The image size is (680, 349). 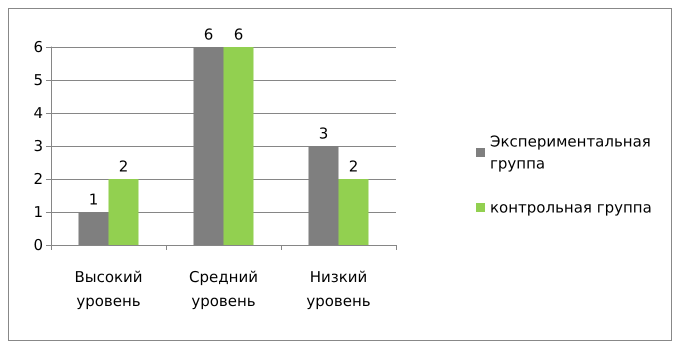 What do you see at coordinates (38, 212) in the screenshot?
I see `y-tick-label: 1` at bounding box center [38, 212].